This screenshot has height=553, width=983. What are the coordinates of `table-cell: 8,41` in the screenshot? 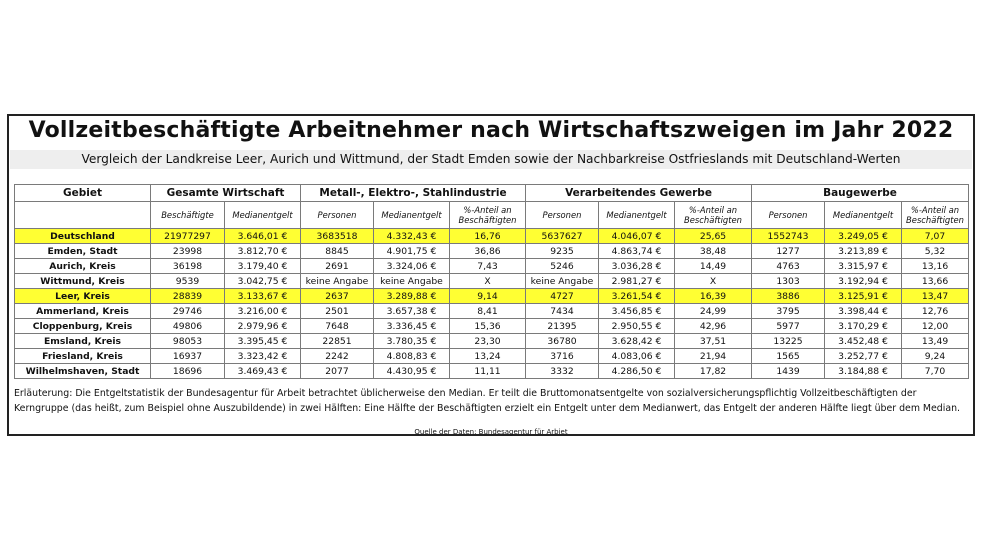 It's located at (487, 311).